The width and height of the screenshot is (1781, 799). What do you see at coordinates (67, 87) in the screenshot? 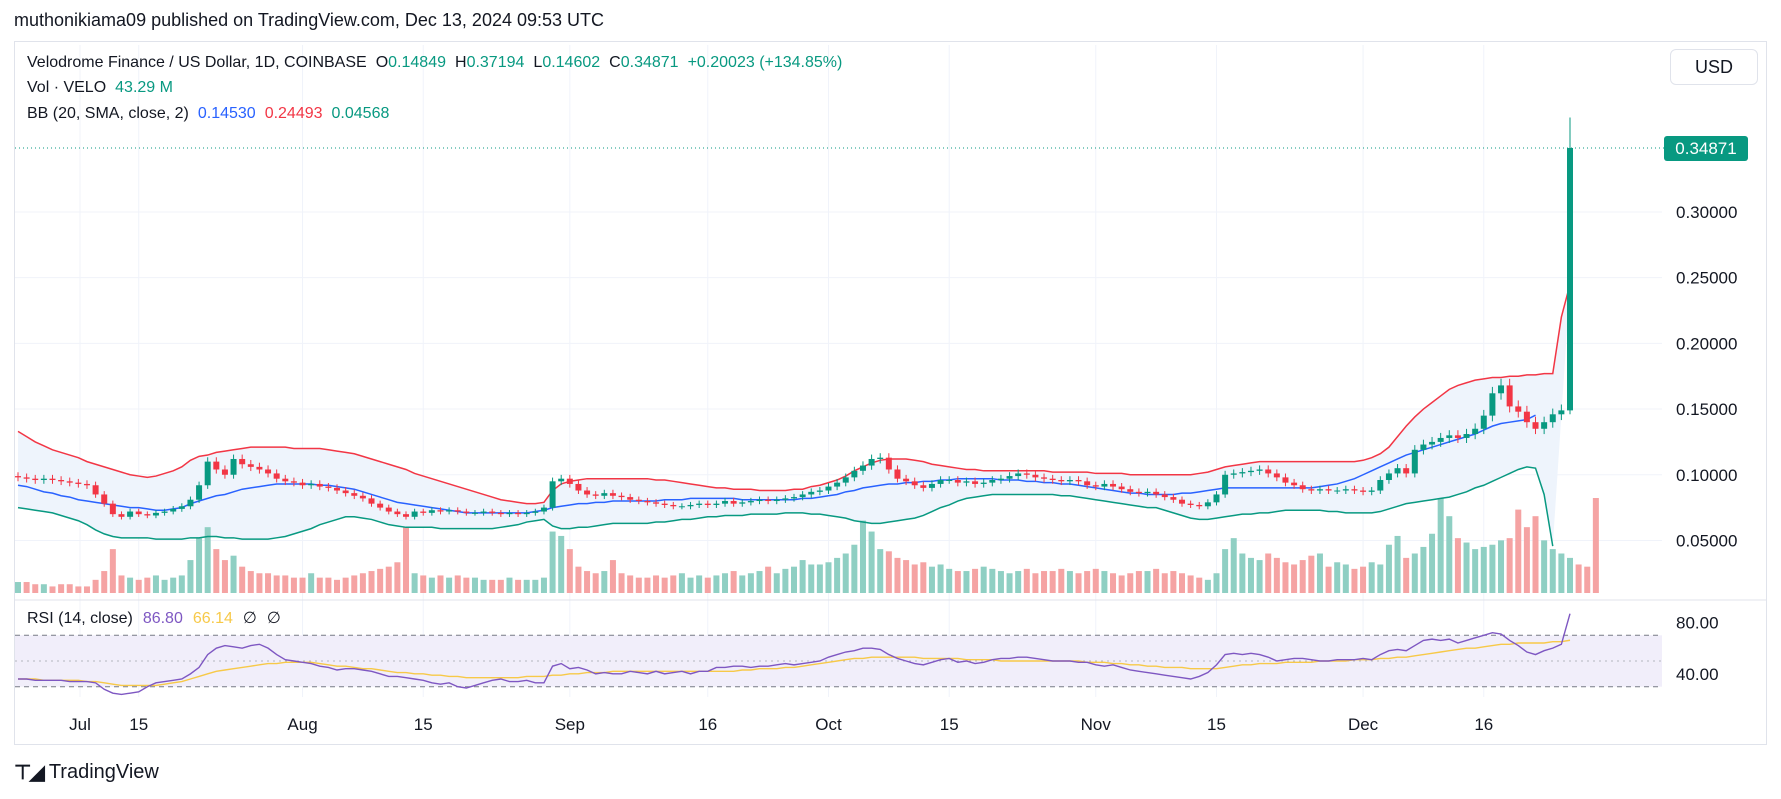
I see `volume-label: Vol · VELO` at bounding box center [67, 87].